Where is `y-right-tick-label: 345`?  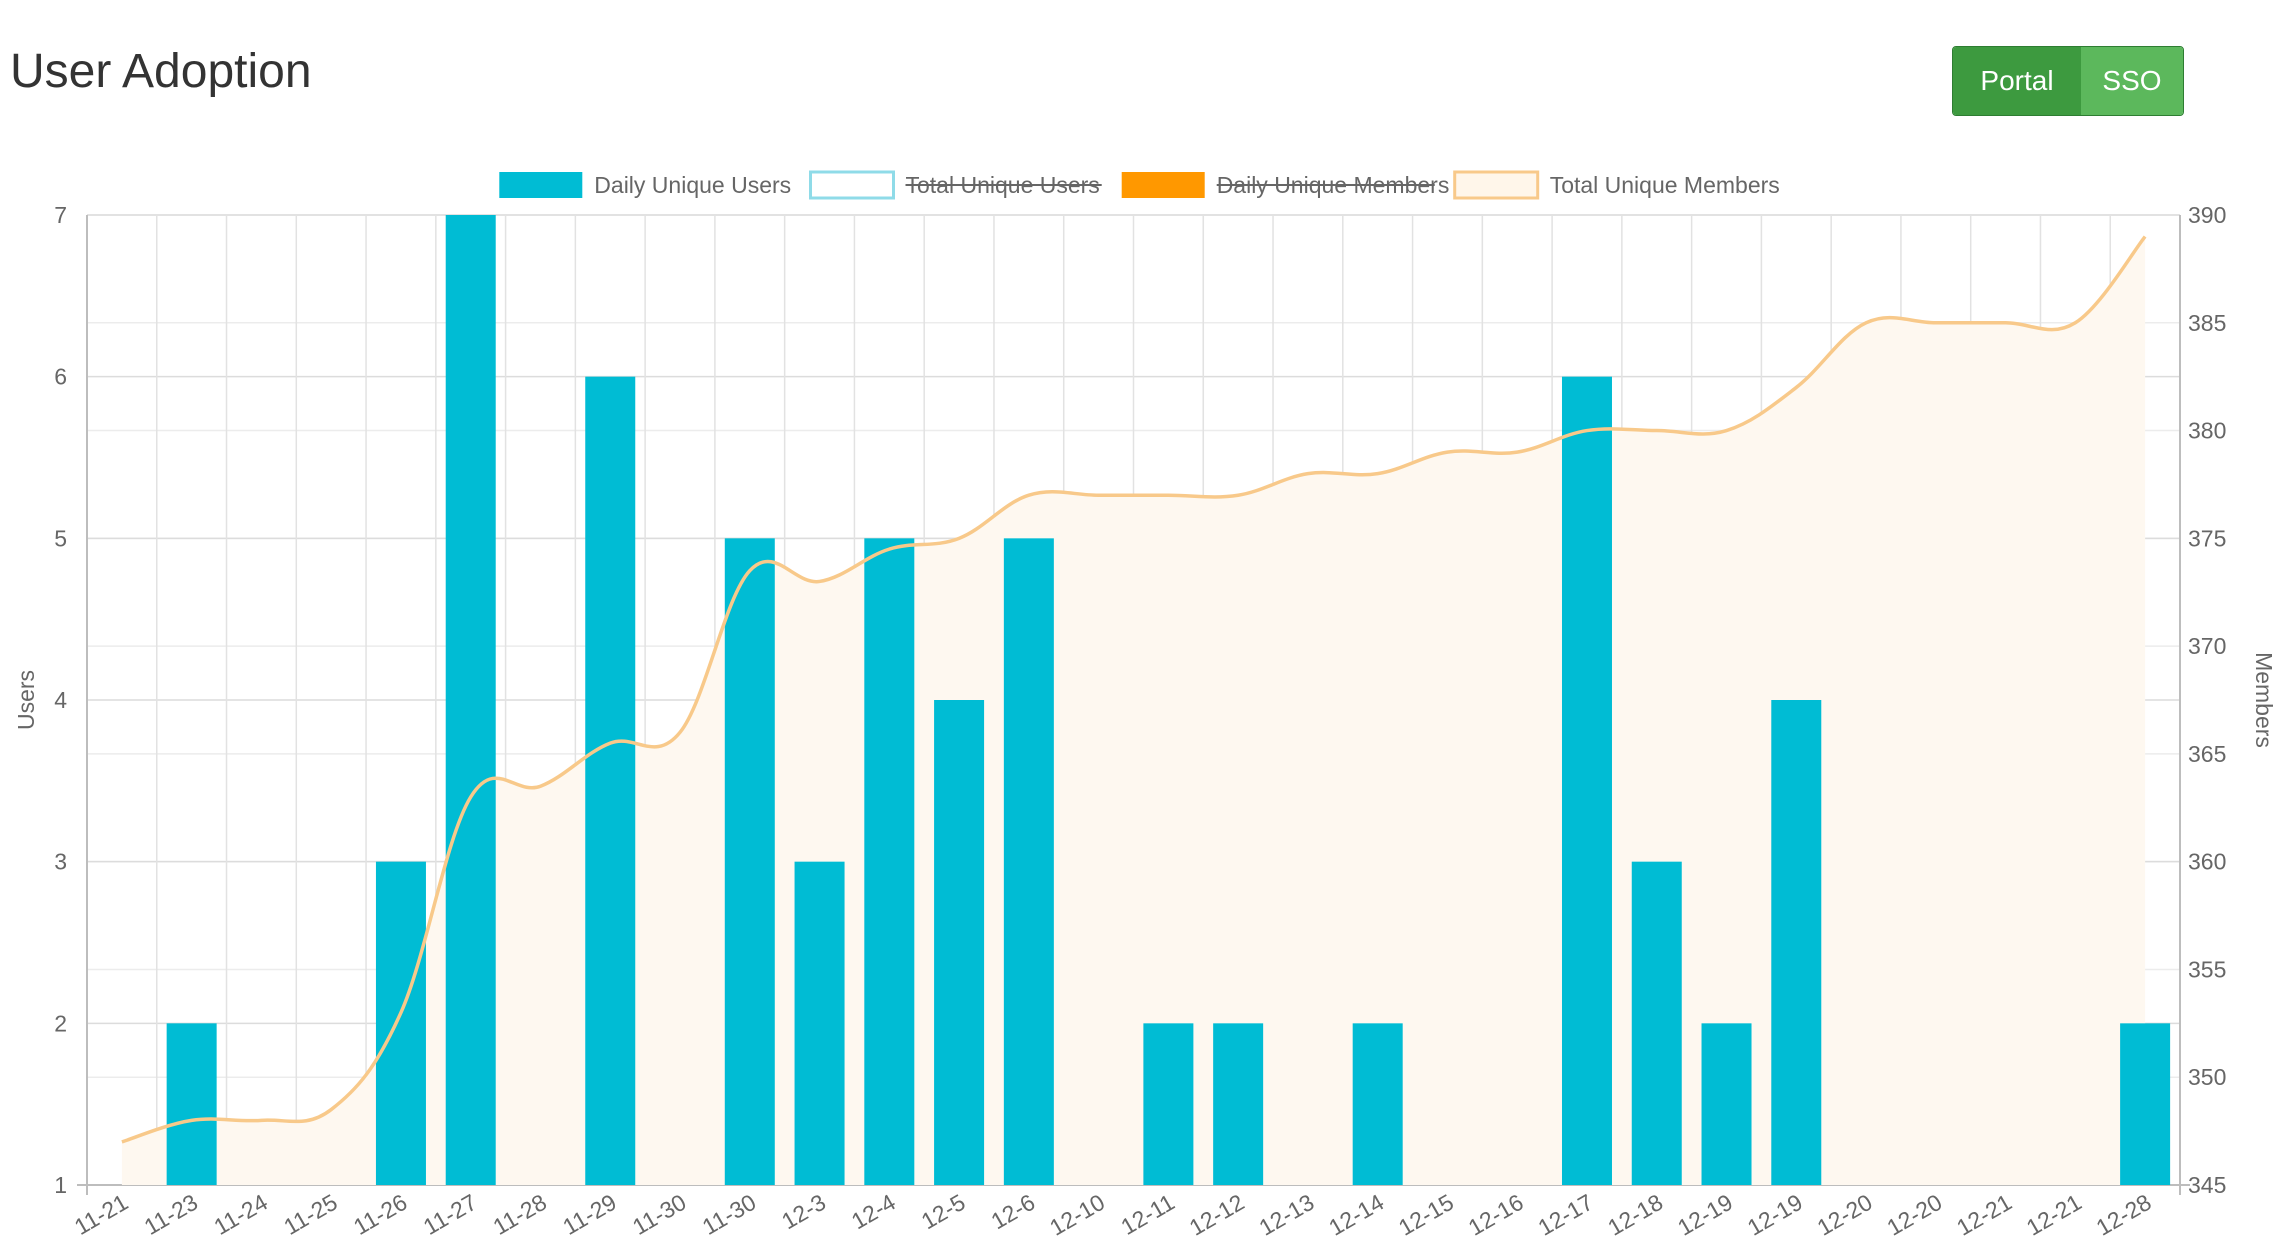 y-right-tick-label: 345 is located at coordinates (2207, 1185).